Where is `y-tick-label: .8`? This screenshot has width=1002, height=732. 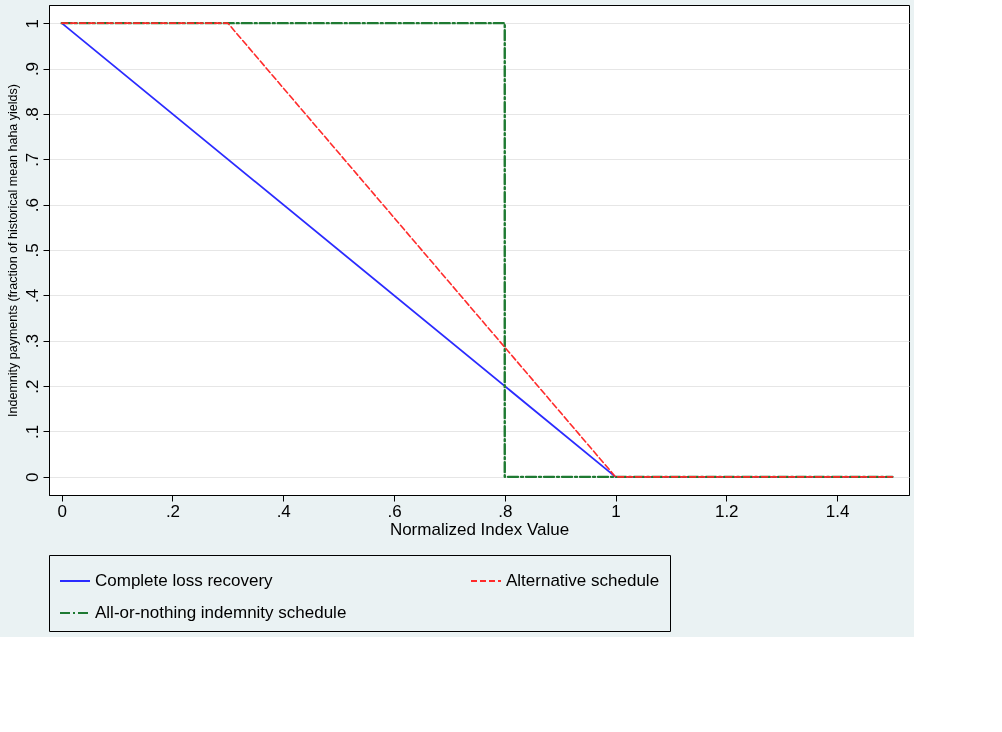 y-tick-label: .8 is located at coordinates (32, 114).